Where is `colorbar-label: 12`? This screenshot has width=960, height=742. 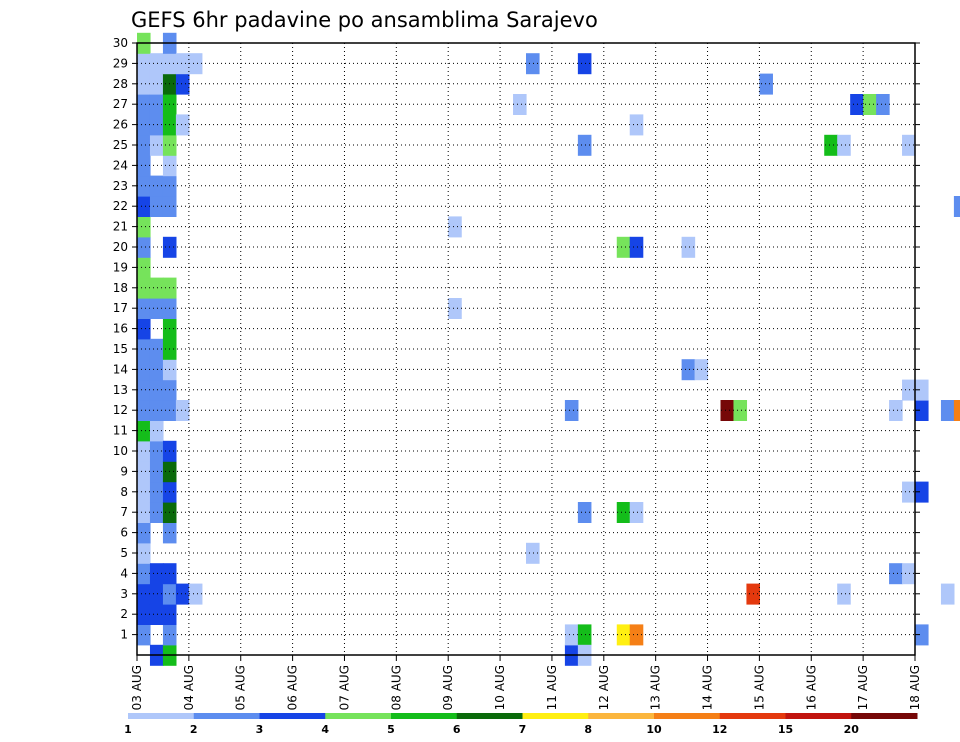
colorbar-label: 12 is located at coordinates (719, 729).